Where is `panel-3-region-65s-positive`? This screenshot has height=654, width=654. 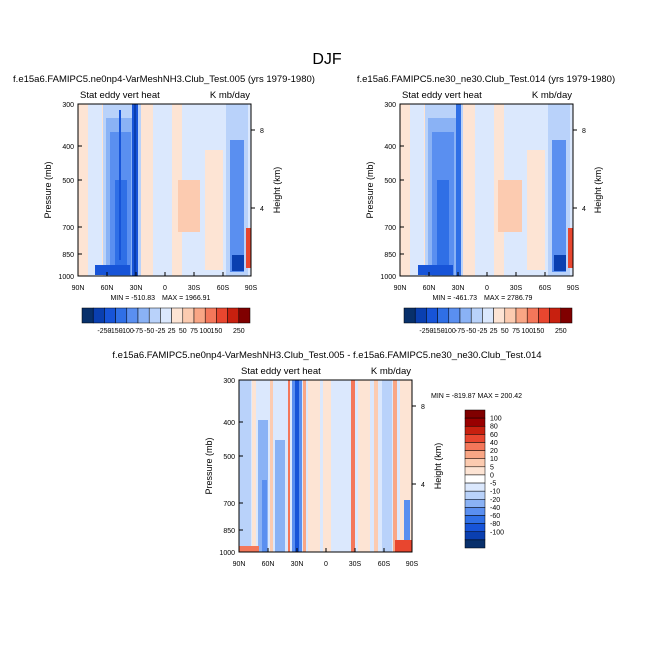
panel-3-region-65s-positive is located at coordinates (395, 466).